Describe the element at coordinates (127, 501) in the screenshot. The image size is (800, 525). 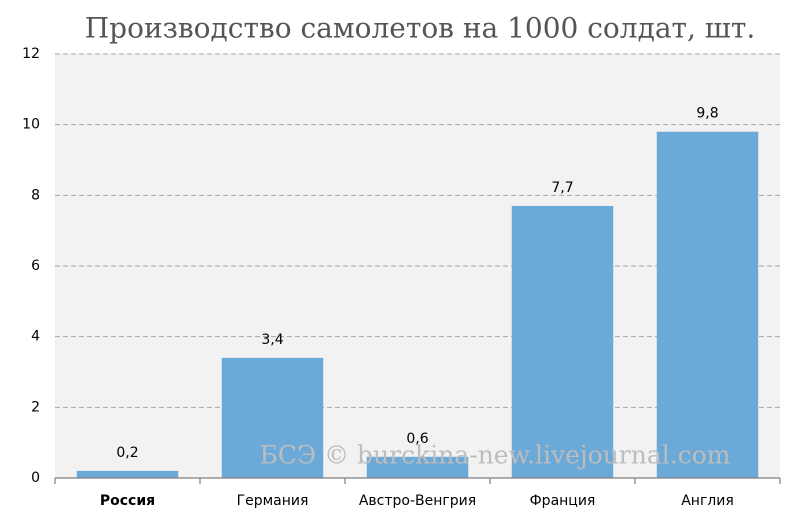
I see `x-tick-label: Россия` at that location.